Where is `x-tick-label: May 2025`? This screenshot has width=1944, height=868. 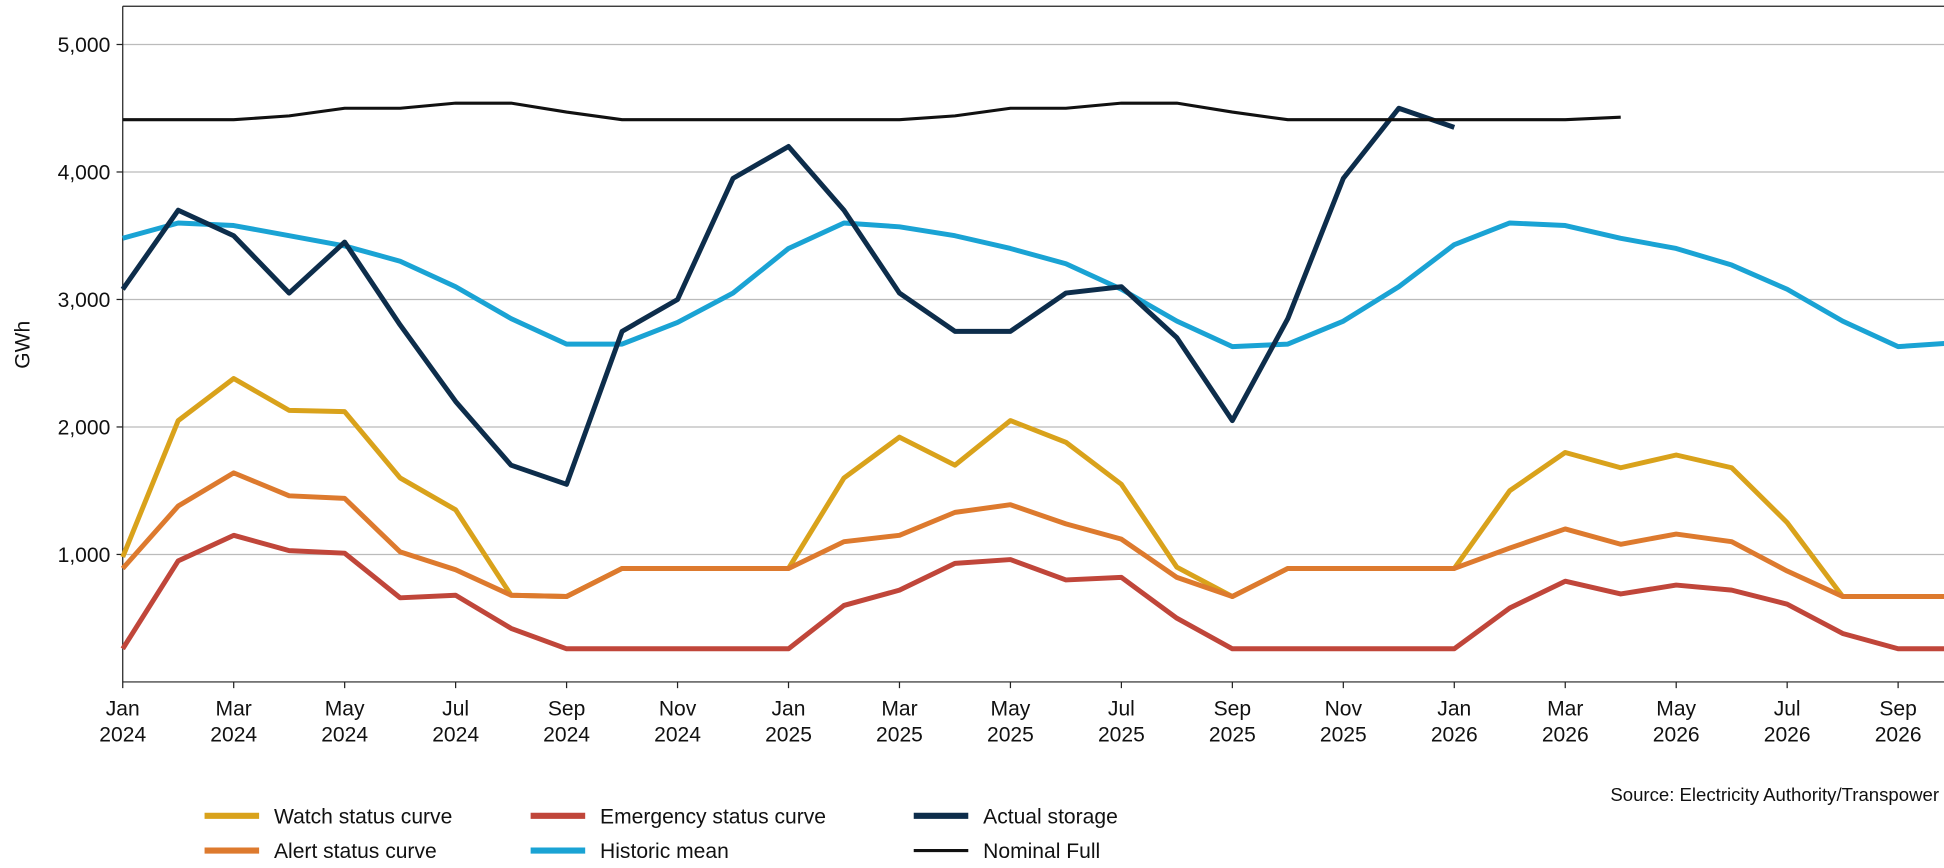
x-tick-label: May 2025 is located at coordinates (1010, 721).